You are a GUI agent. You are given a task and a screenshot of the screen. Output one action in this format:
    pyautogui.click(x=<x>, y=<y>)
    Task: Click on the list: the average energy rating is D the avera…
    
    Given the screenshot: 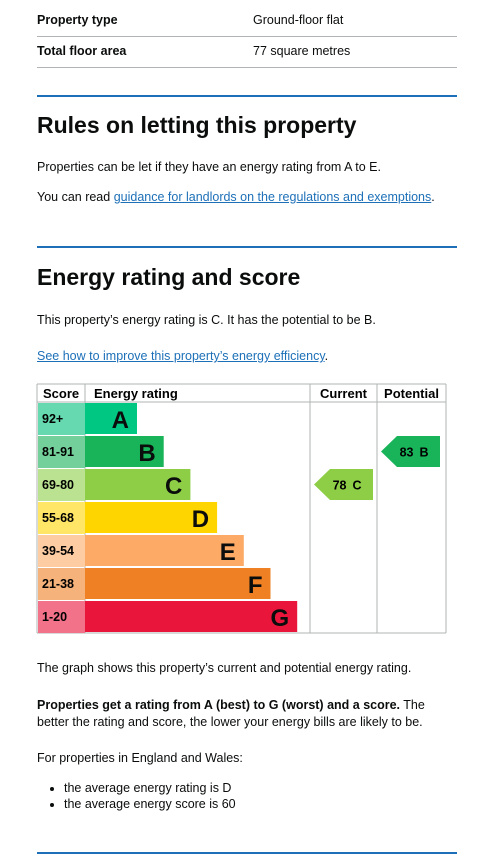 What is the action you would take?
    pyautogui.click(x=136, y=796)
    